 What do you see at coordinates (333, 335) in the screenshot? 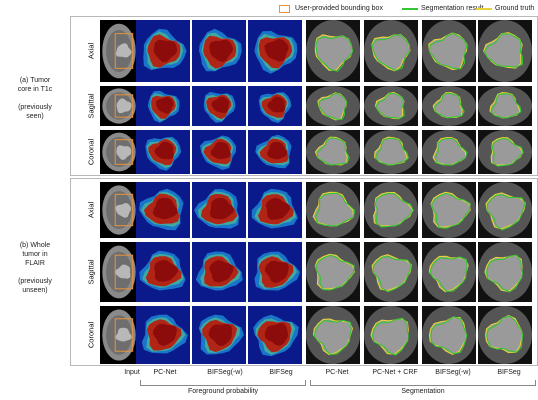
I see `tile-b-coronal-pcnet-seg` at bounding box center [333, 335].